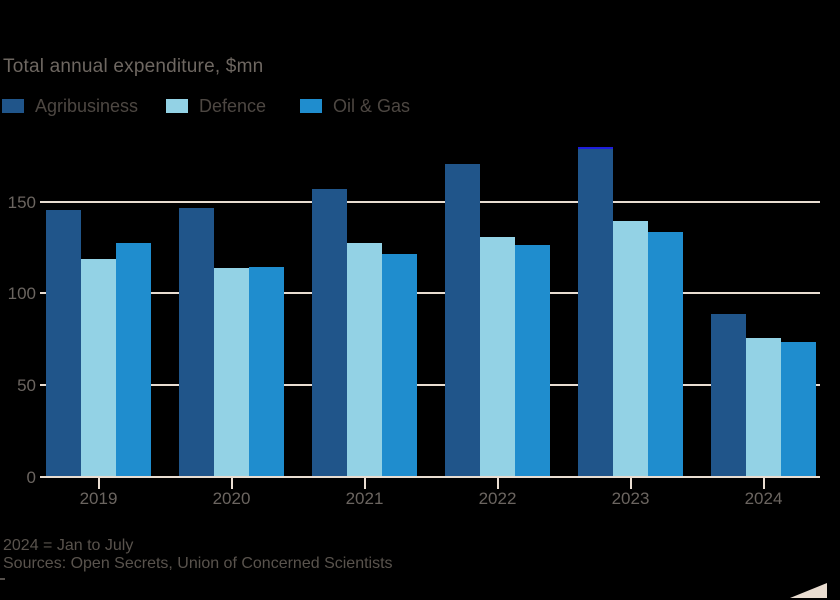  Describe the element at coordinates (233, 105) in the screenshot. I see `legend-label-defence: Defence` at that location.